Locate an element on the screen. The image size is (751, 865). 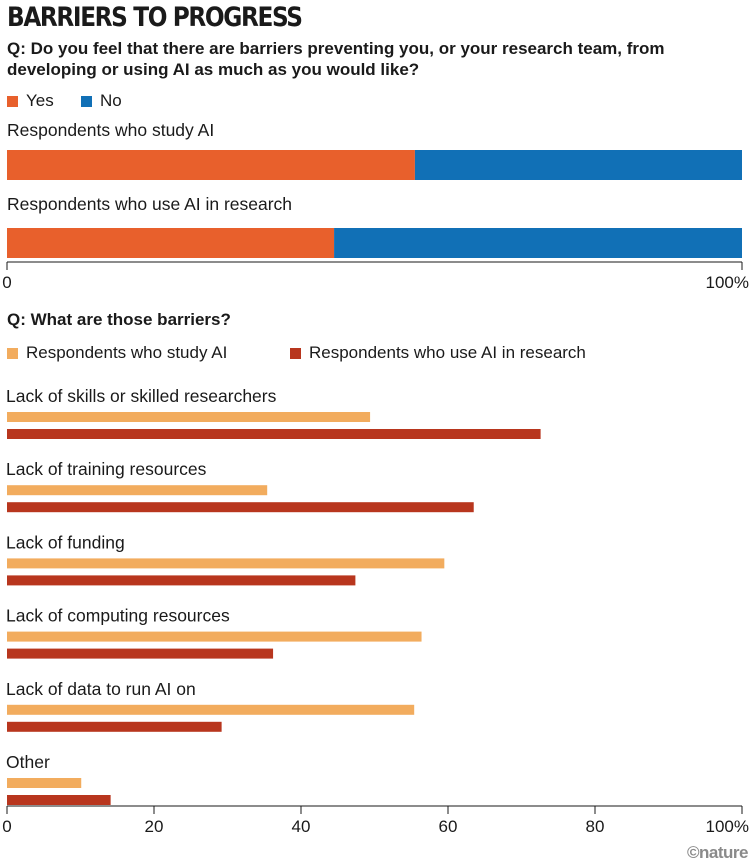
legend-item-use-ai: Respondents who use AI in research is located at coordinates (438, 353).